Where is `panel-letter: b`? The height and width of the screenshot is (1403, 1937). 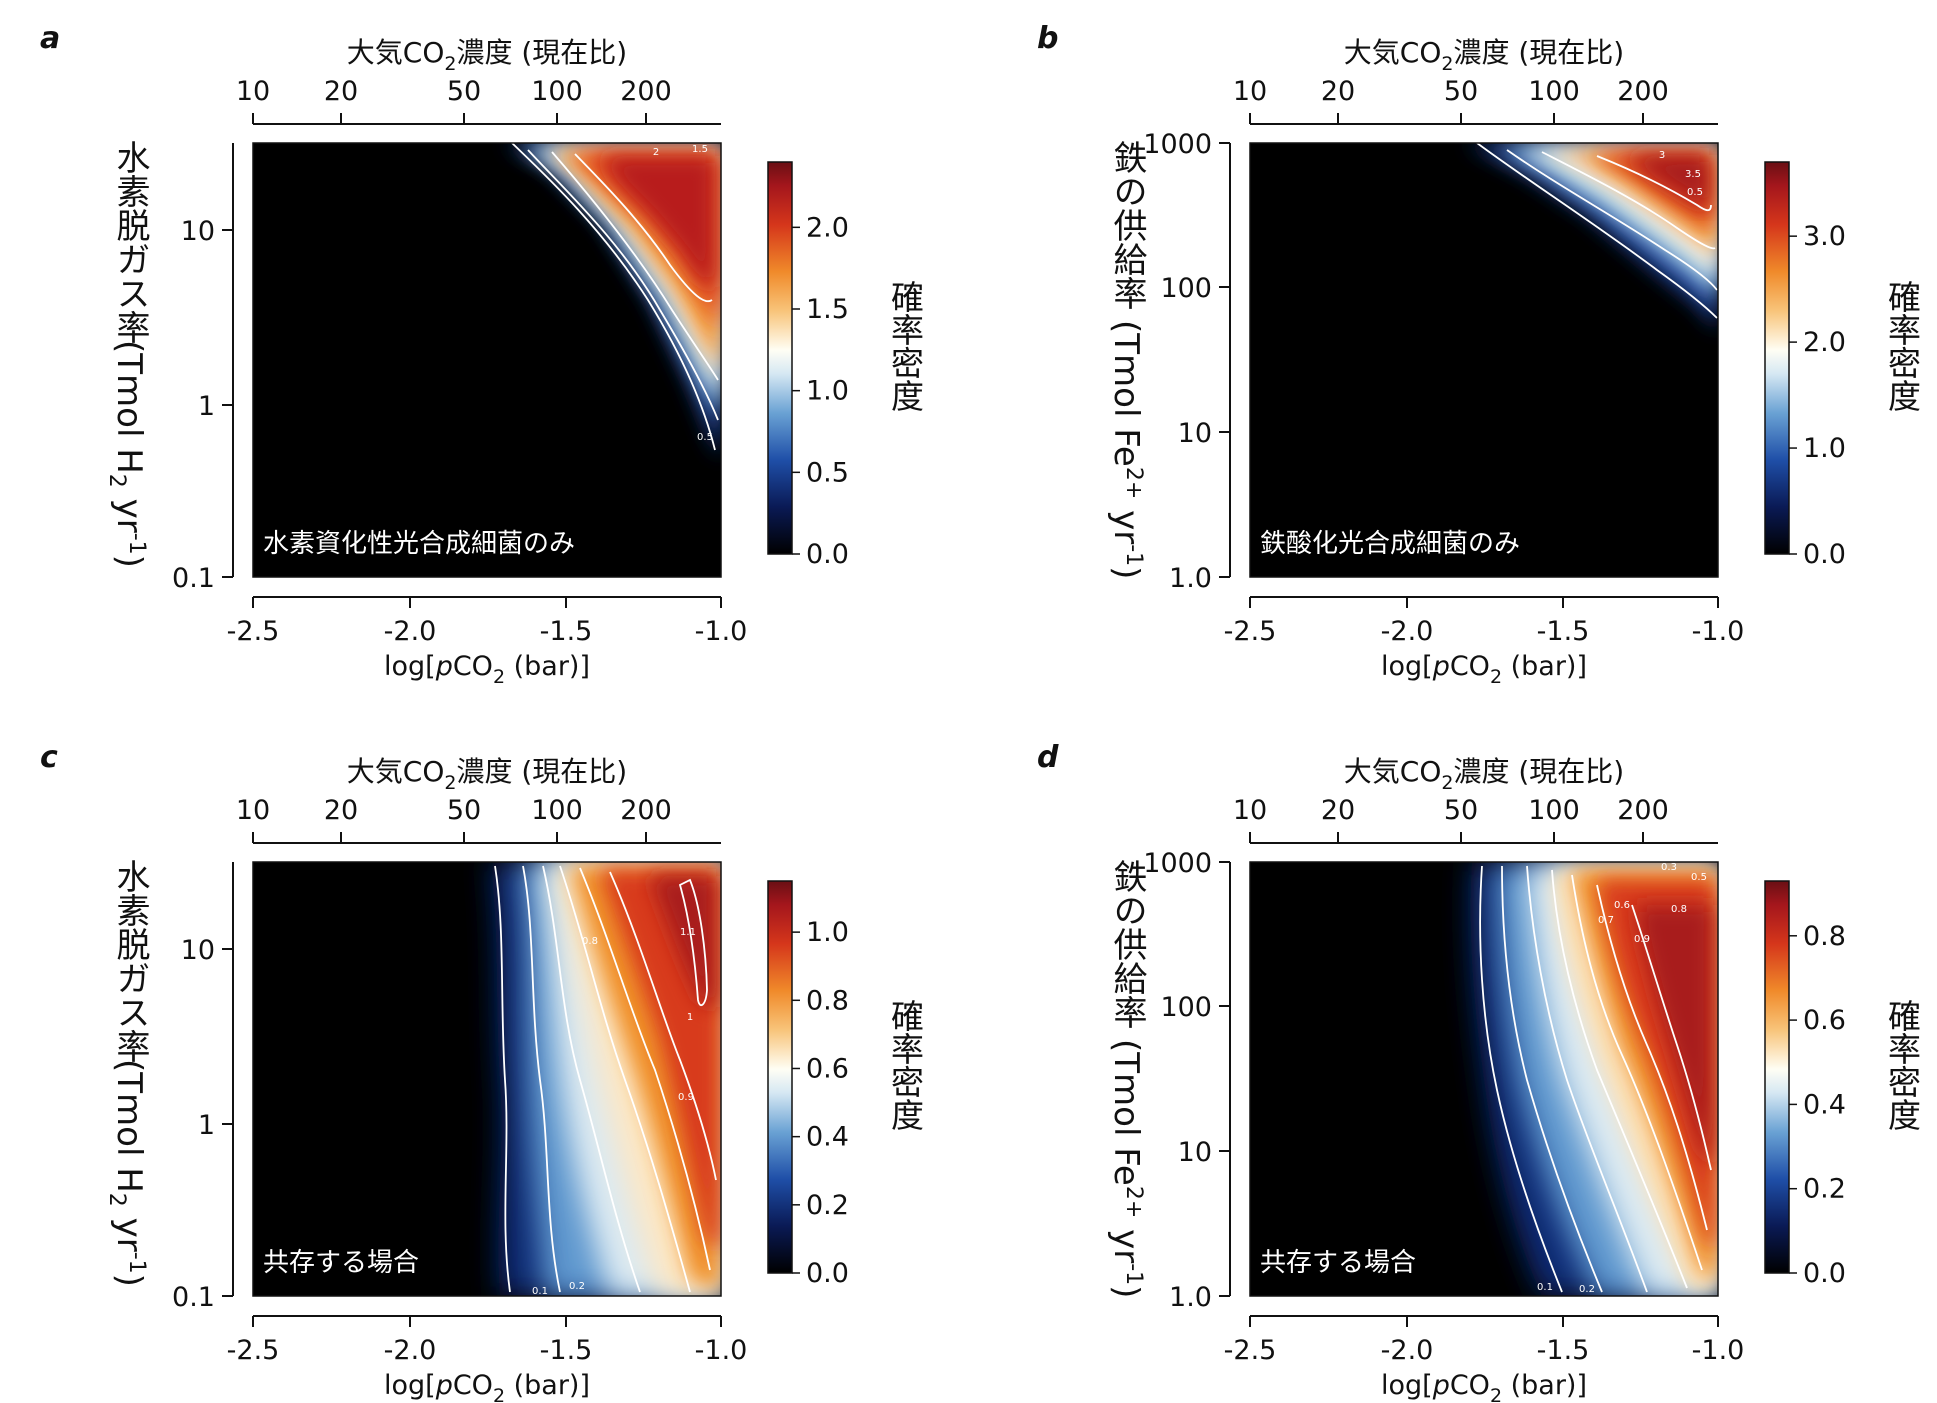 panel-letter: b is located at coordinates (1047, 38).